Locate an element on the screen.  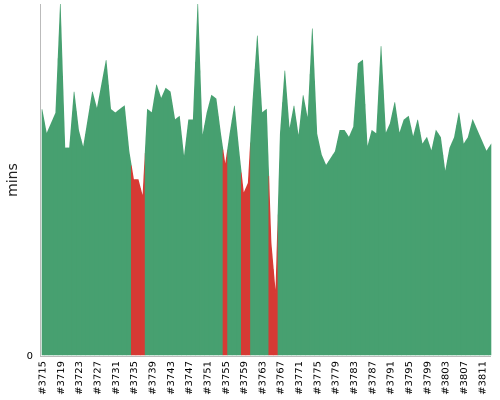
x-tick-label: #3807 is located at coordinates (464, 378).